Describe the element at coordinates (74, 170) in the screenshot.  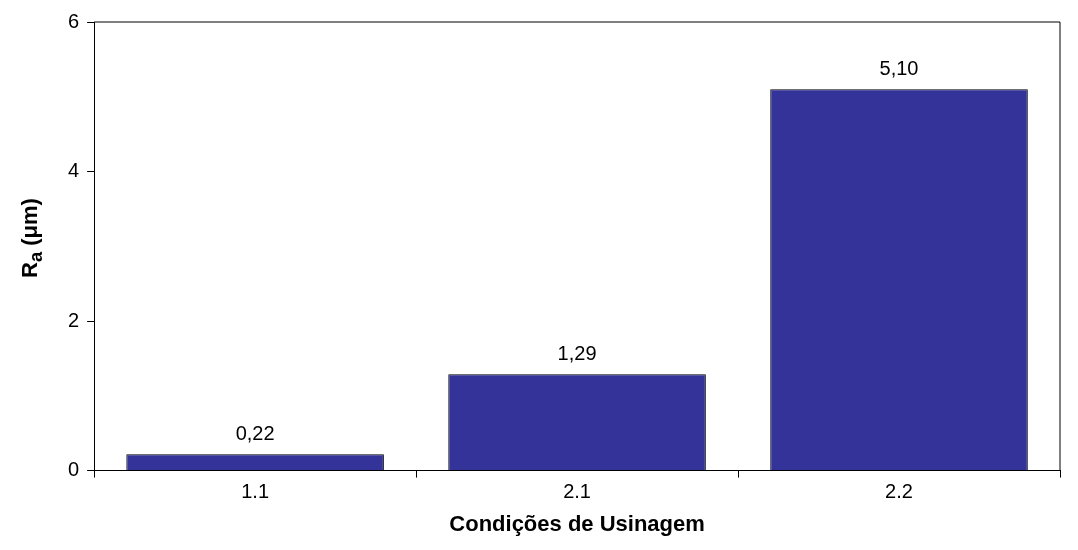
I see `y-tick-label: 4` at that location.